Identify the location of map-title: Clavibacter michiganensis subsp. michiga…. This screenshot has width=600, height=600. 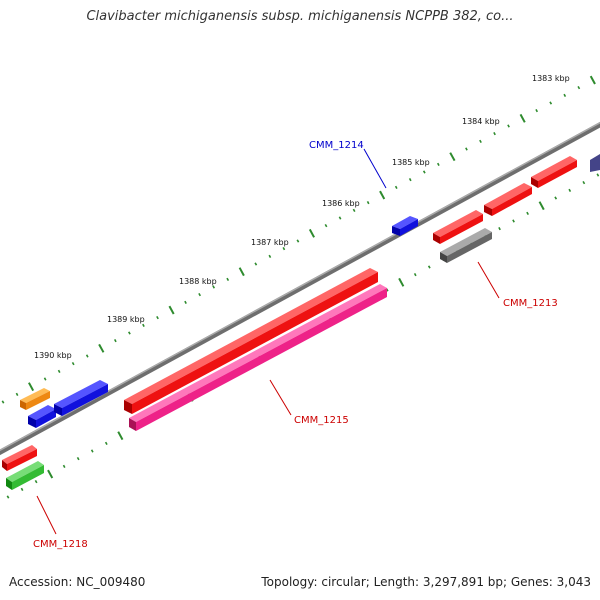
(300, 16).